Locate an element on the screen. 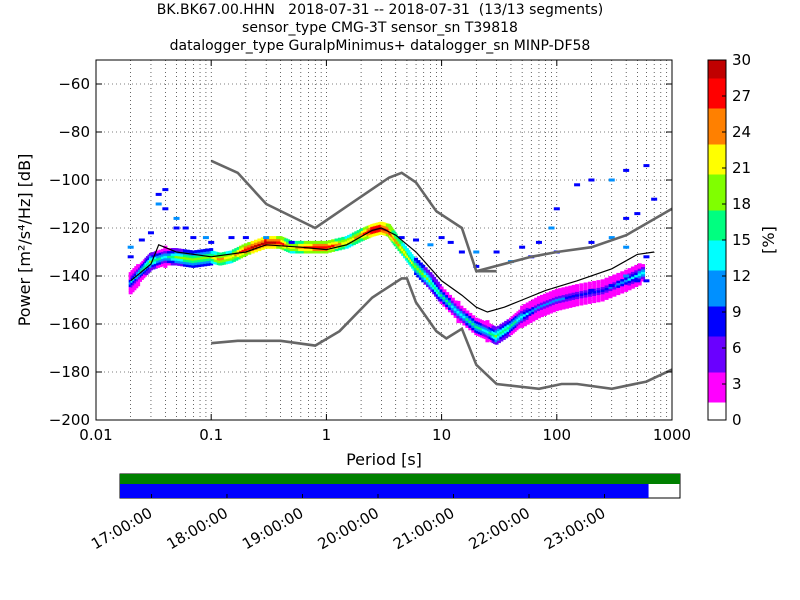  timeline-tick-label: 17:00:00 is located at coordinates (121, 528).